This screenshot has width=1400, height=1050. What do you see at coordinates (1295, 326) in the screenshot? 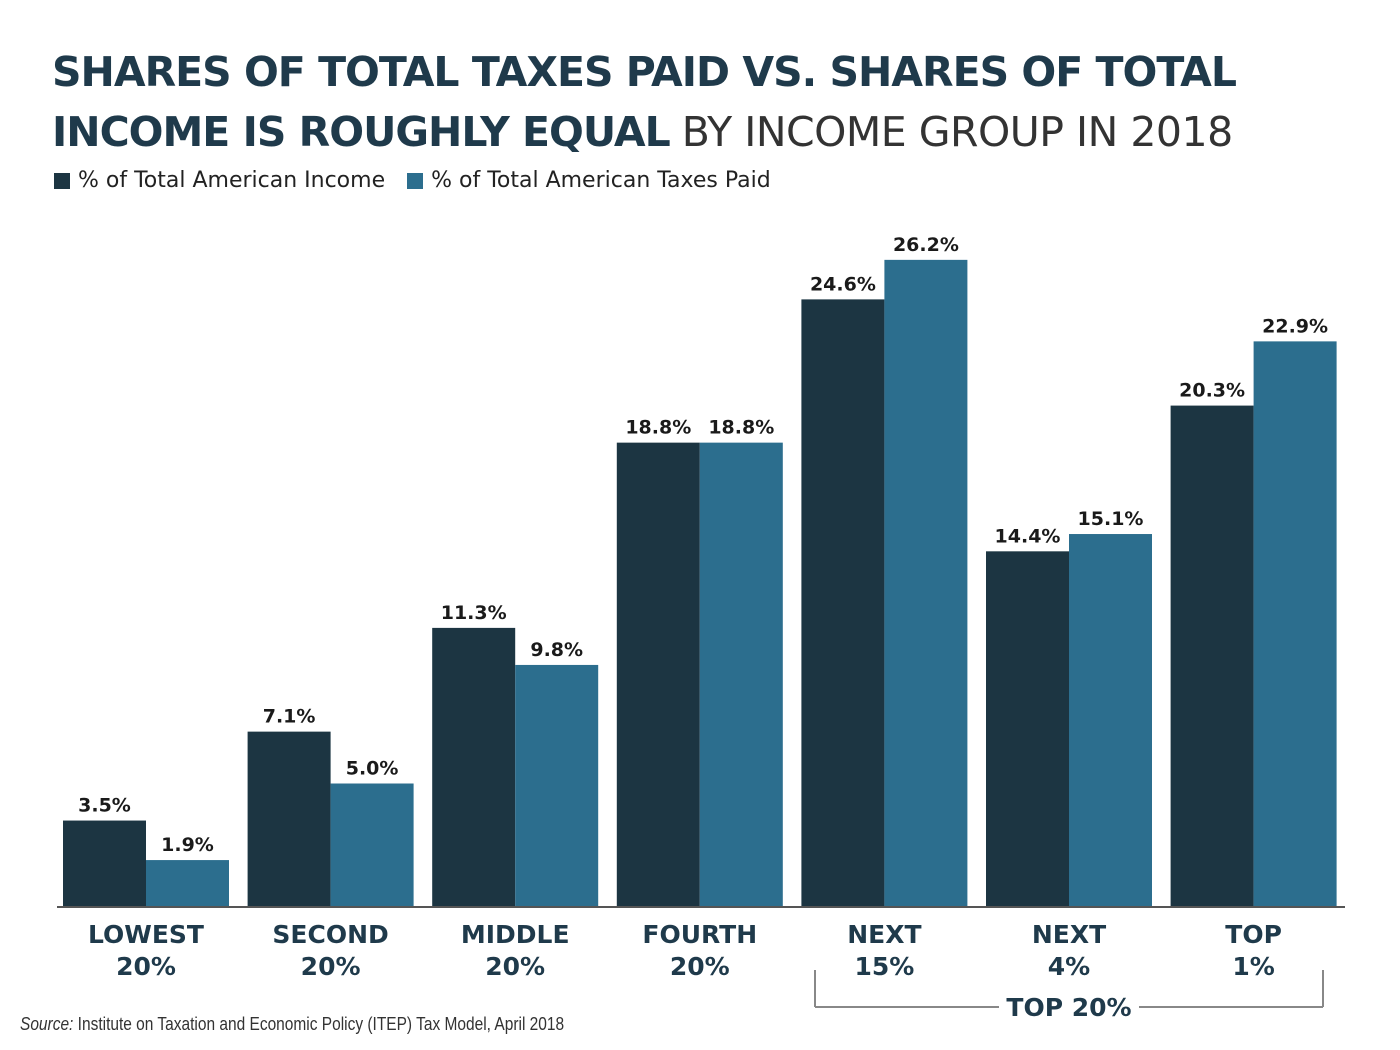
I see `value-label-taxes-6: 22.9%` at bounding box center [1295, 326].